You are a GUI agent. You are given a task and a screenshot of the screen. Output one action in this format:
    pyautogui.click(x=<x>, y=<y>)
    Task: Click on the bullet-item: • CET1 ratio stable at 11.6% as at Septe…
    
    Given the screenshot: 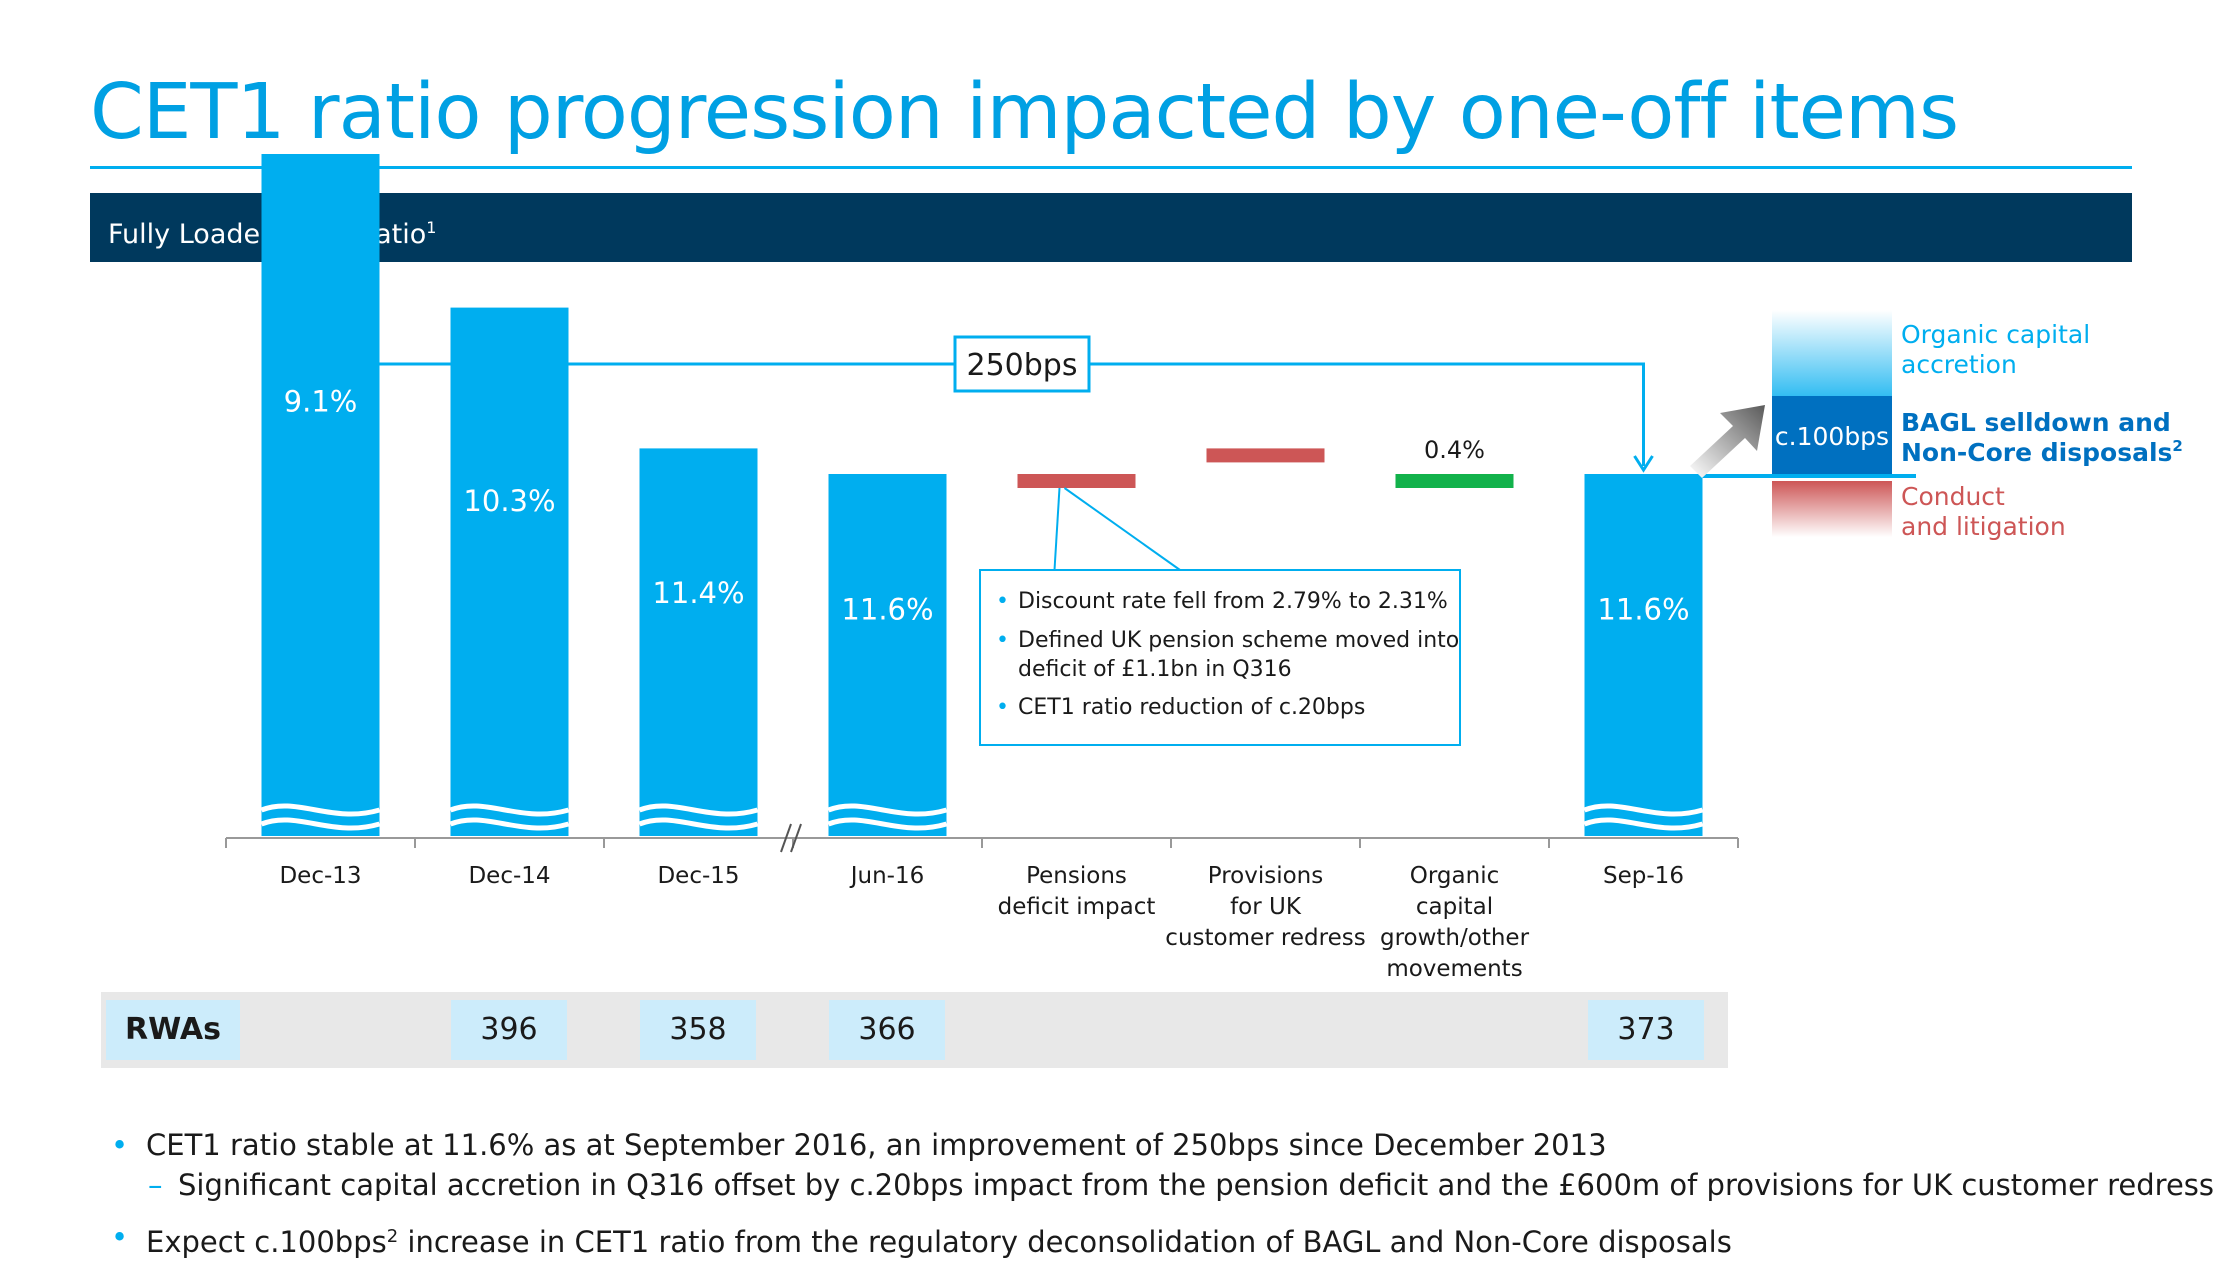 What is the action you would take?
    pyautogui.click(x=1156, y=1145)
    